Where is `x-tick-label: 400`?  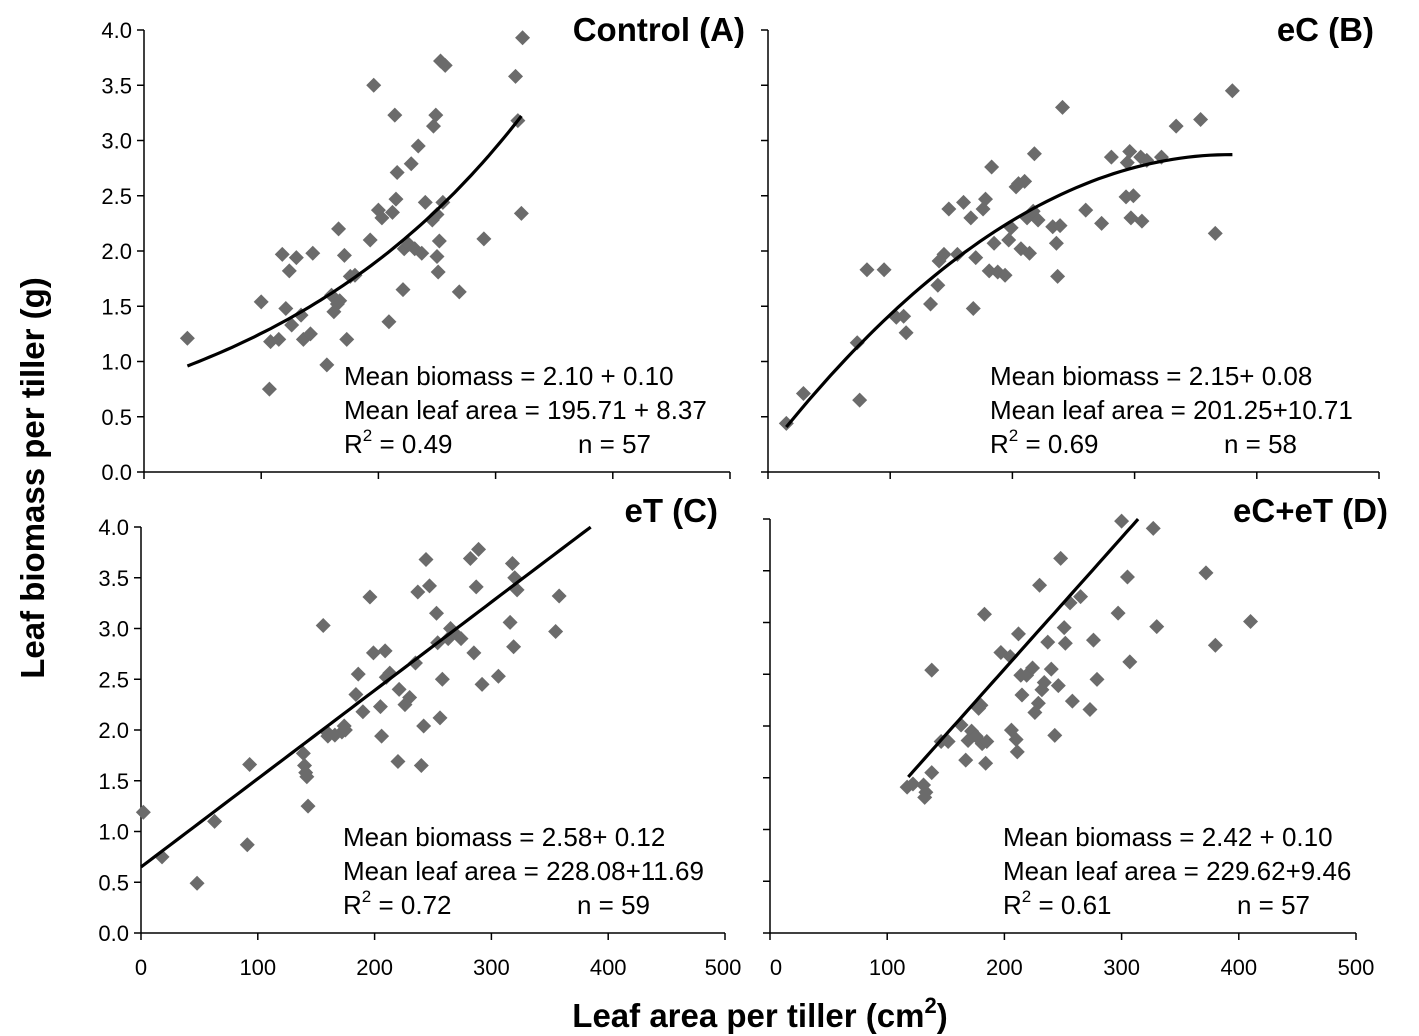
x-tick-label: 400 is located at coordinates (1238, 967).